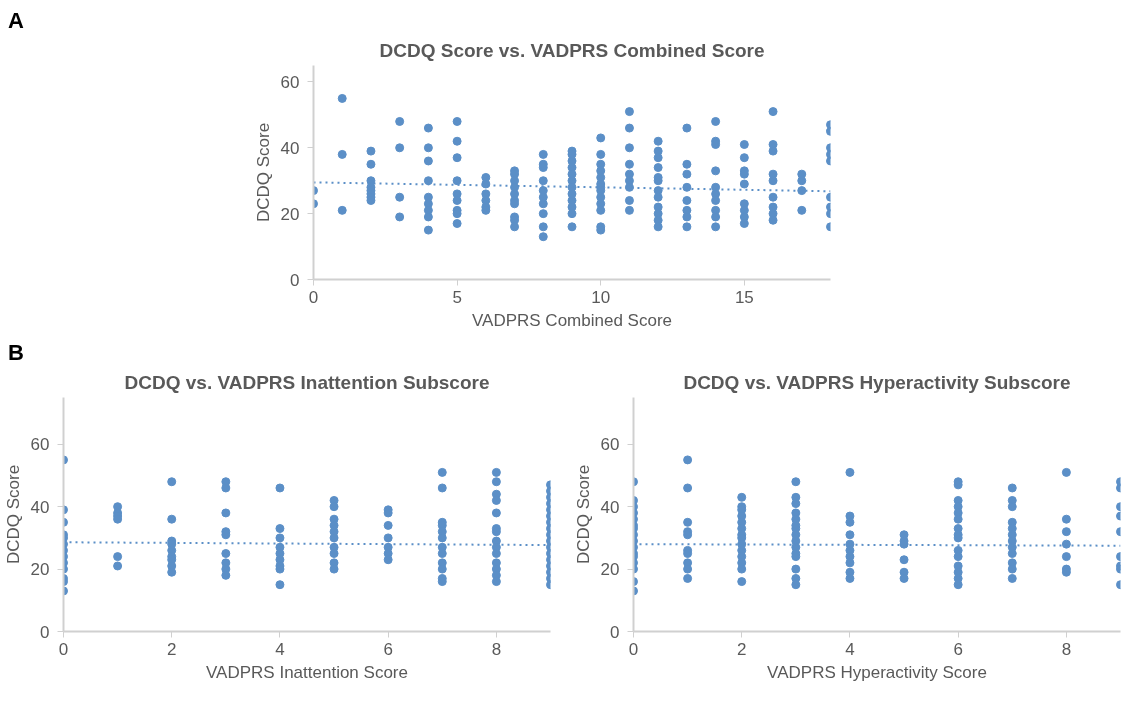 The height and width of the screenshot is (721, 1146). I want to click on x-tick-label: 15, so click(744, 297).